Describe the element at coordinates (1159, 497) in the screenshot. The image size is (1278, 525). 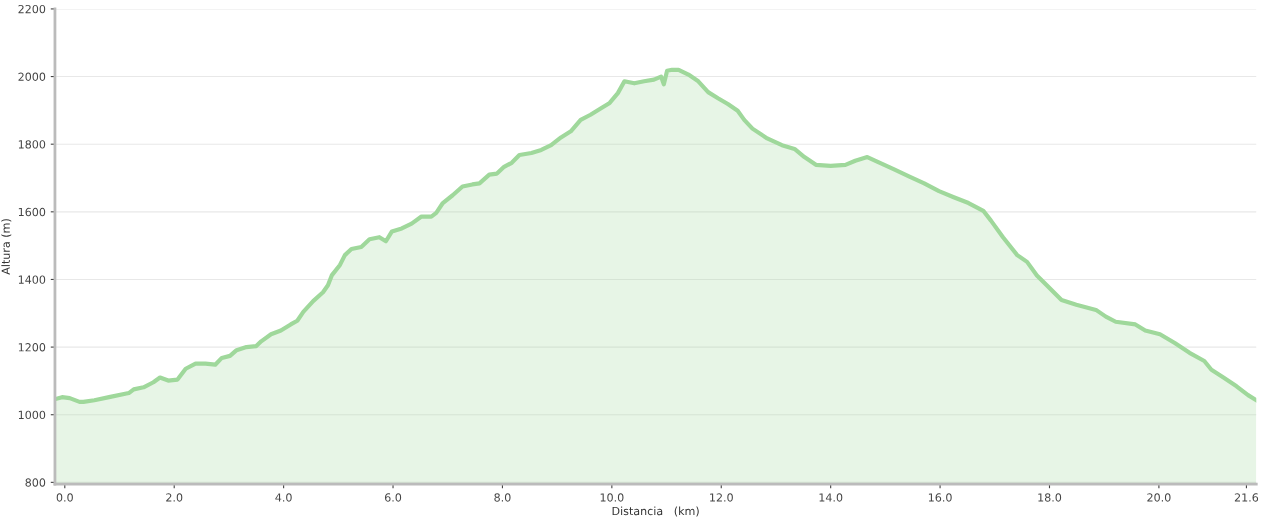
I see `x-tick-label: 20.0` at that location.